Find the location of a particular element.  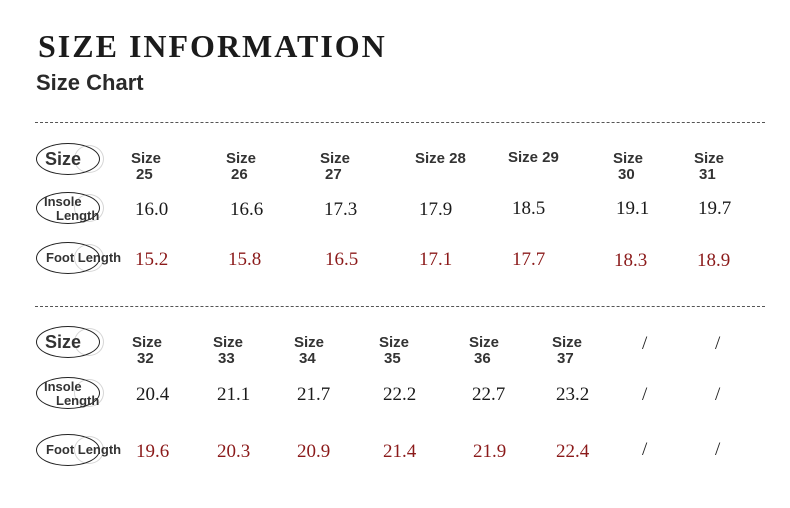

foot-length-value: 16.5 is located at coordinates (342, 259).